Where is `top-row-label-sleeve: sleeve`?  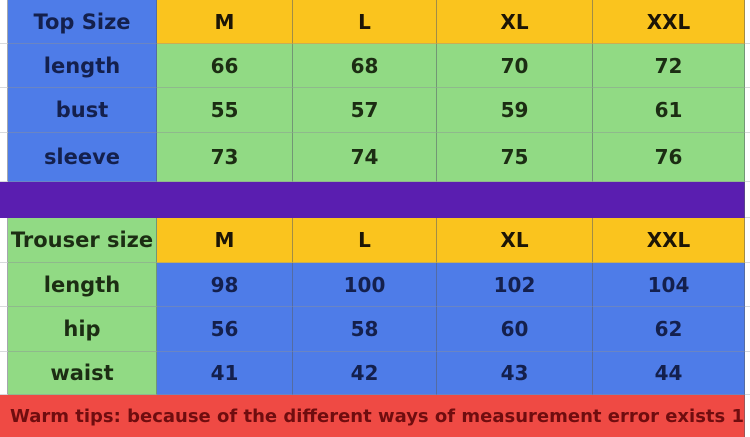
top-row-label-sleeve: sleeve is located at coordinates (82, 157).